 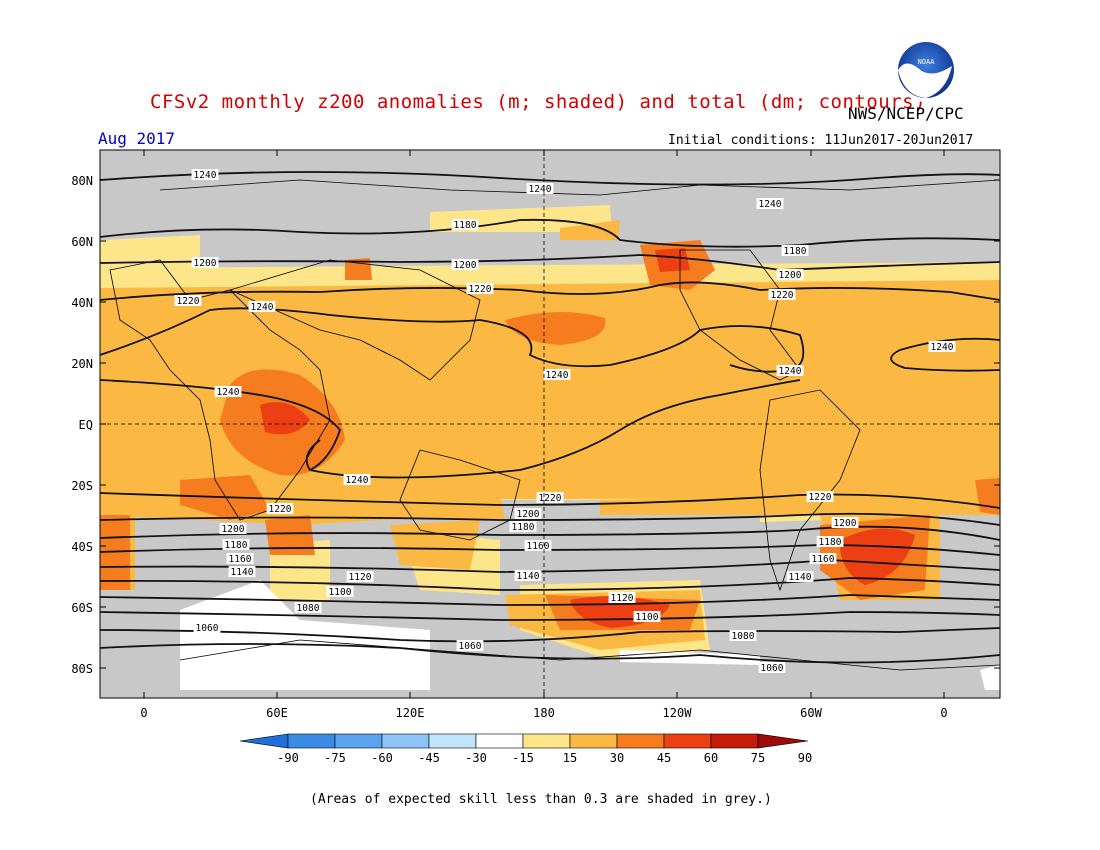 I want to click on latitude-label: 20N, so click(x=82, y=364).